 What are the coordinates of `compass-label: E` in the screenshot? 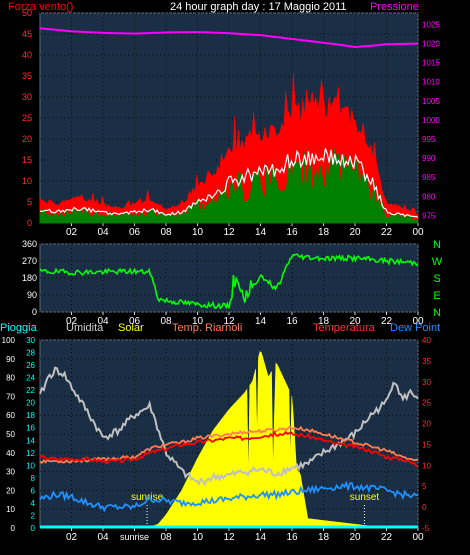 It's located at (436, 296).